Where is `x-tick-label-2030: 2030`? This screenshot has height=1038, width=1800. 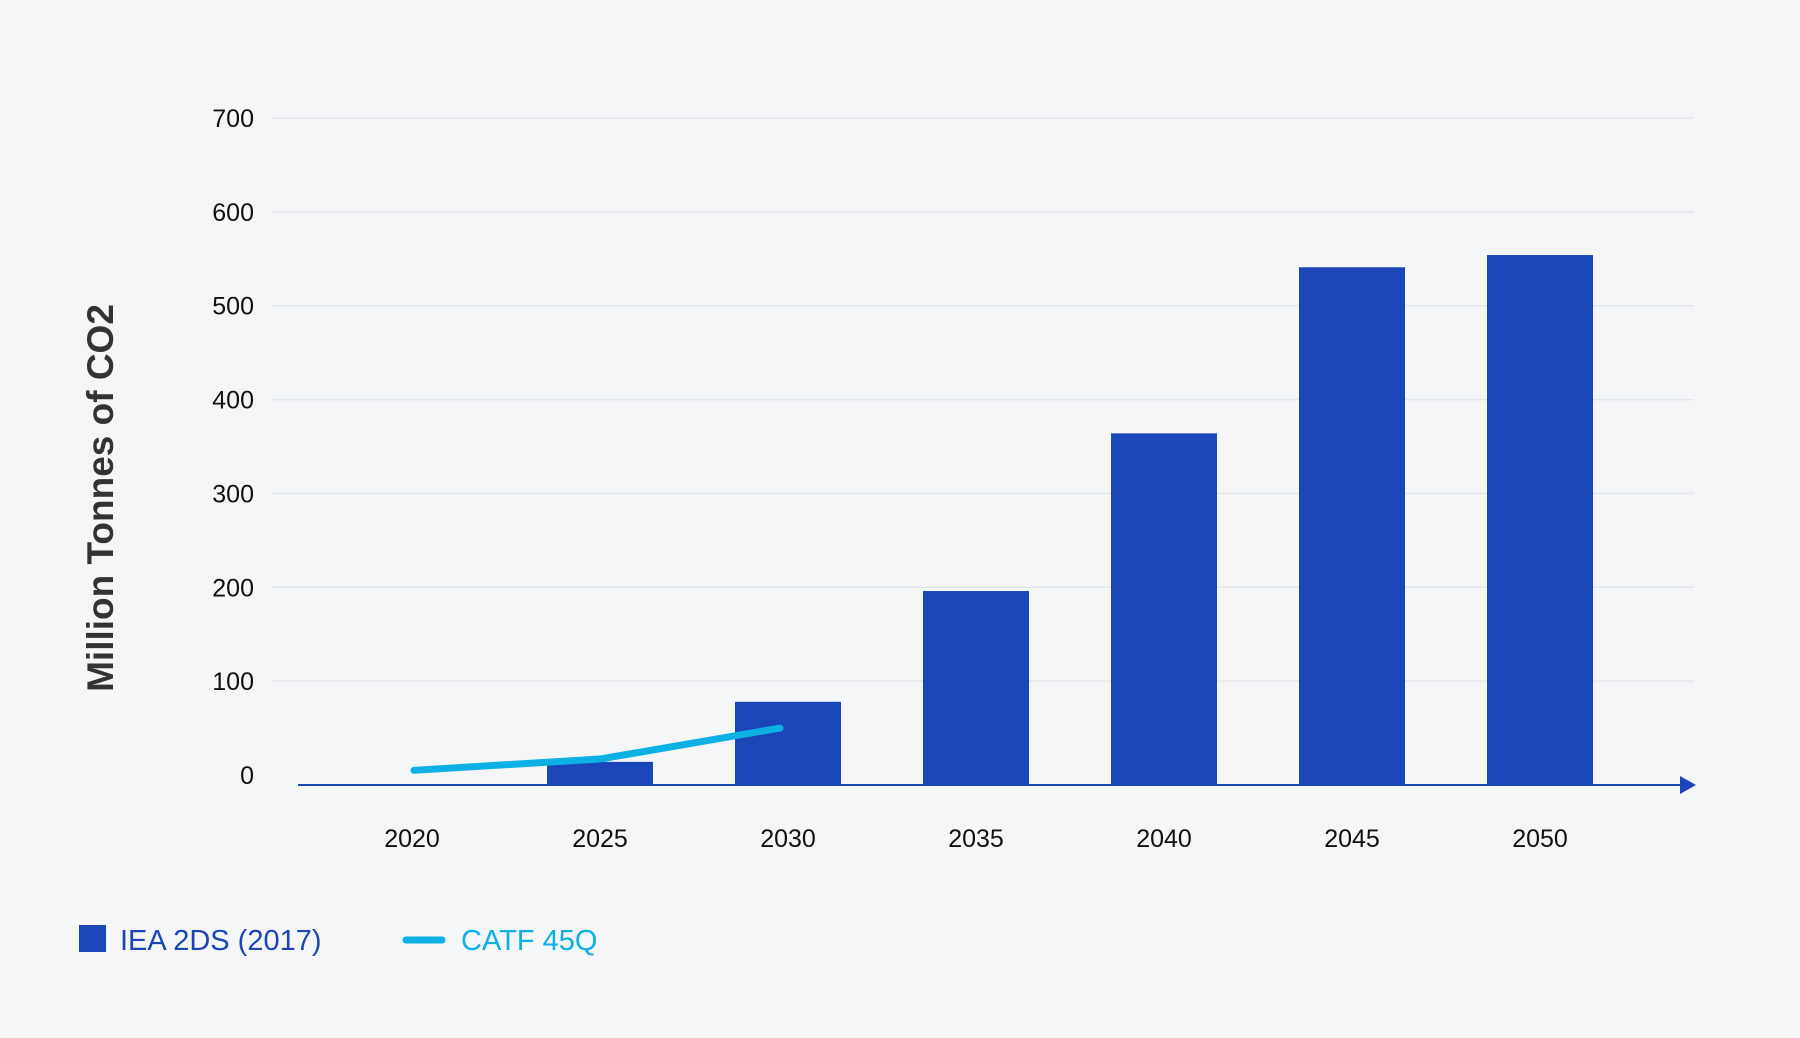 x-tick-label-2030: 2030 is located at coordinates (788, 839).